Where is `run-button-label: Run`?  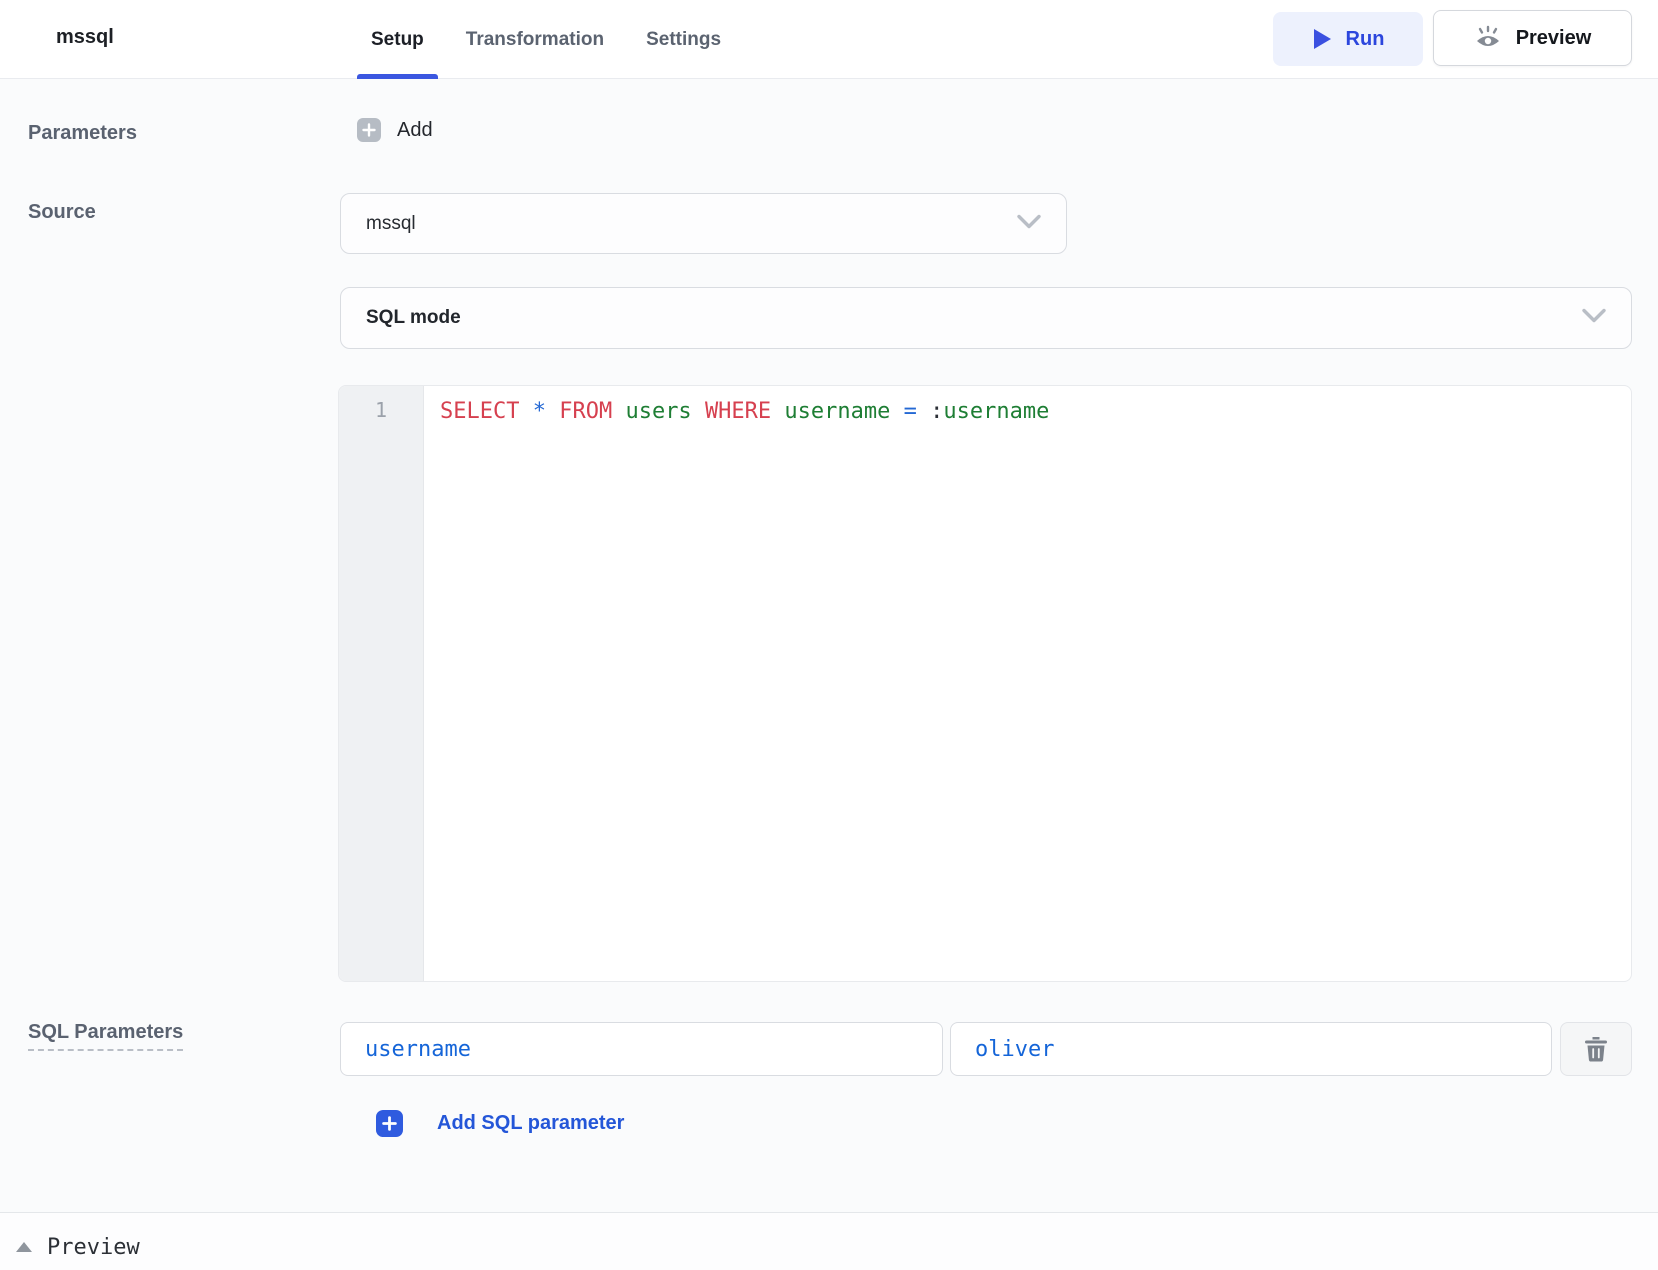 run-button-label: Run is located at coordinates (1365, 38).